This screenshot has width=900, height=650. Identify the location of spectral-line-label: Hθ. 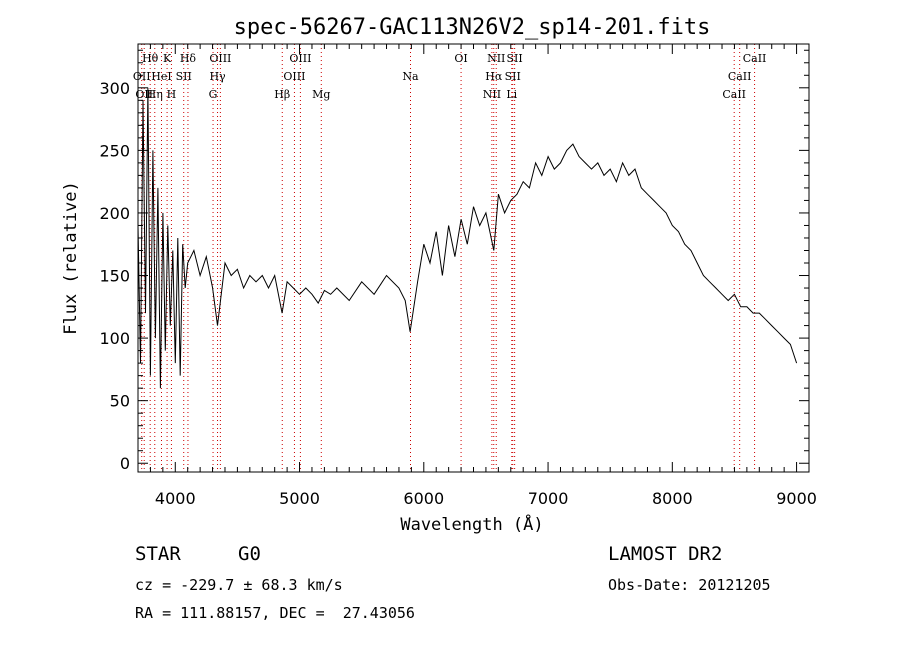
(150, 58).